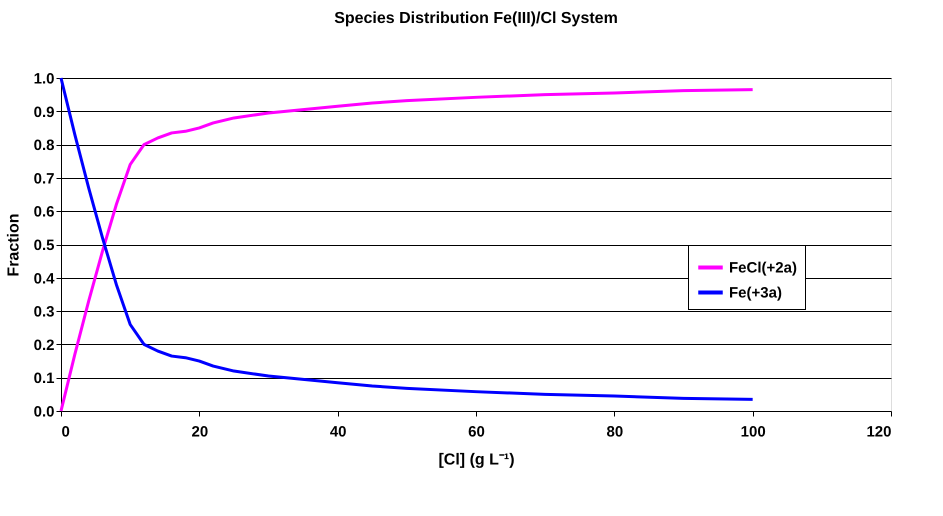  What do you see at coordinates (44, 212) in the screenshot?
I see `y-tick-label: 0.6` at bounding box center [44, 212].